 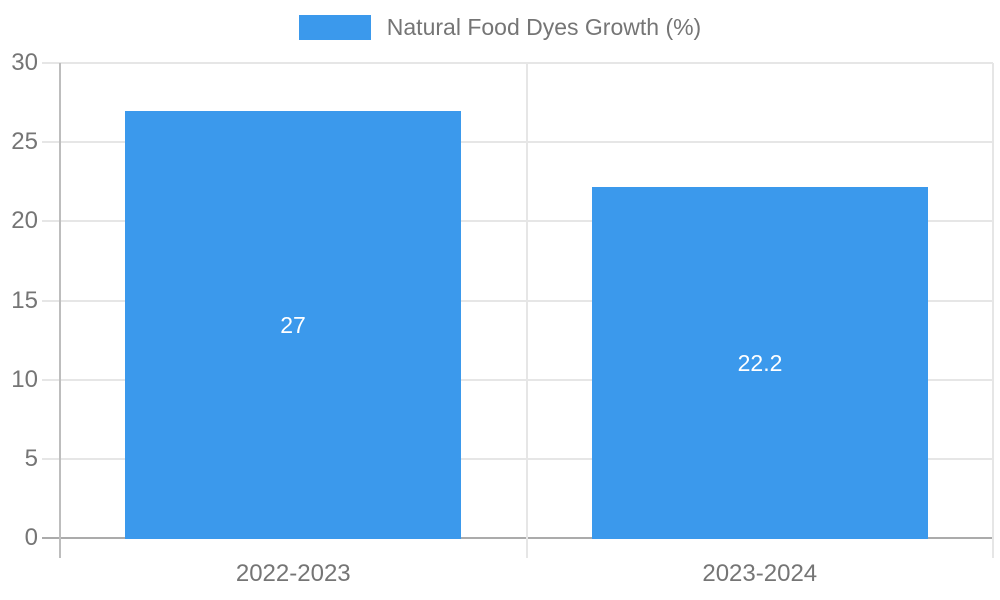 I want to click on y-tick-label: 0, so click(x=31, y=537).